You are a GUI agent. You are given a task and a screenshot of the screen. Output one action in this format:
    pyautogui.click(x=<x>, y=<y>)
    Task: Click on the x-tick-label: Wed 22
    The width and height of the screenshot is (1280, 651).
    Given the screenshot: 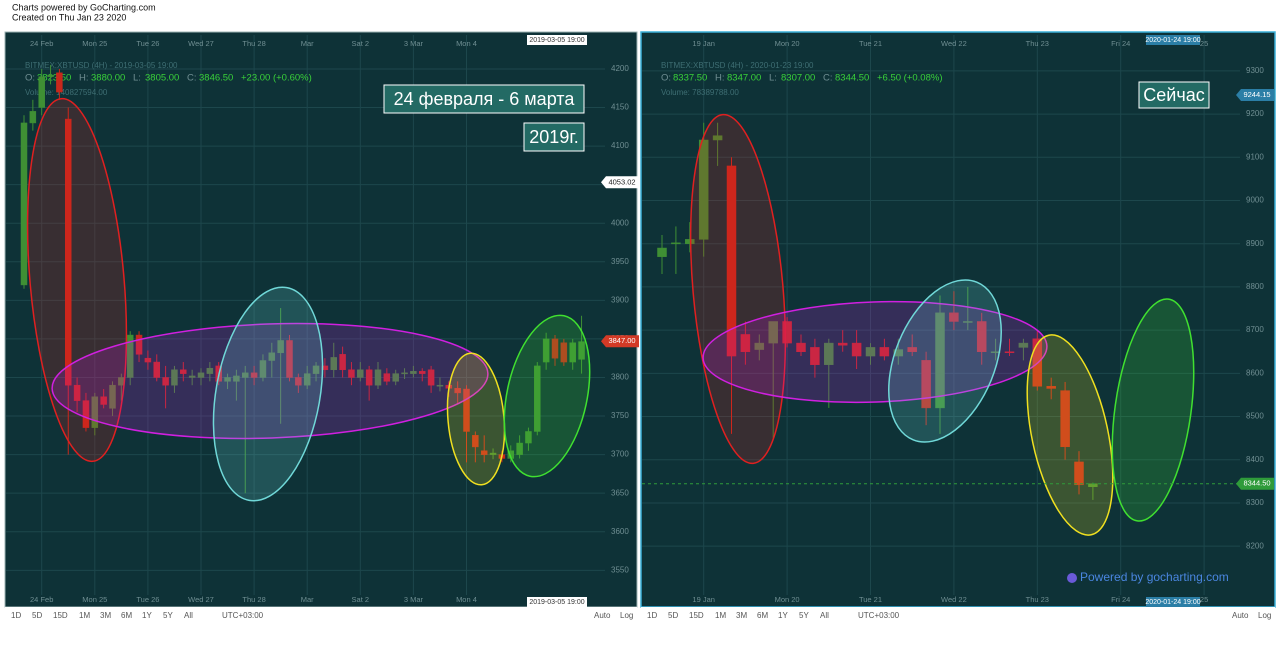 What is the action you would take?
    pyautogui.click(x=954, y=599)
    